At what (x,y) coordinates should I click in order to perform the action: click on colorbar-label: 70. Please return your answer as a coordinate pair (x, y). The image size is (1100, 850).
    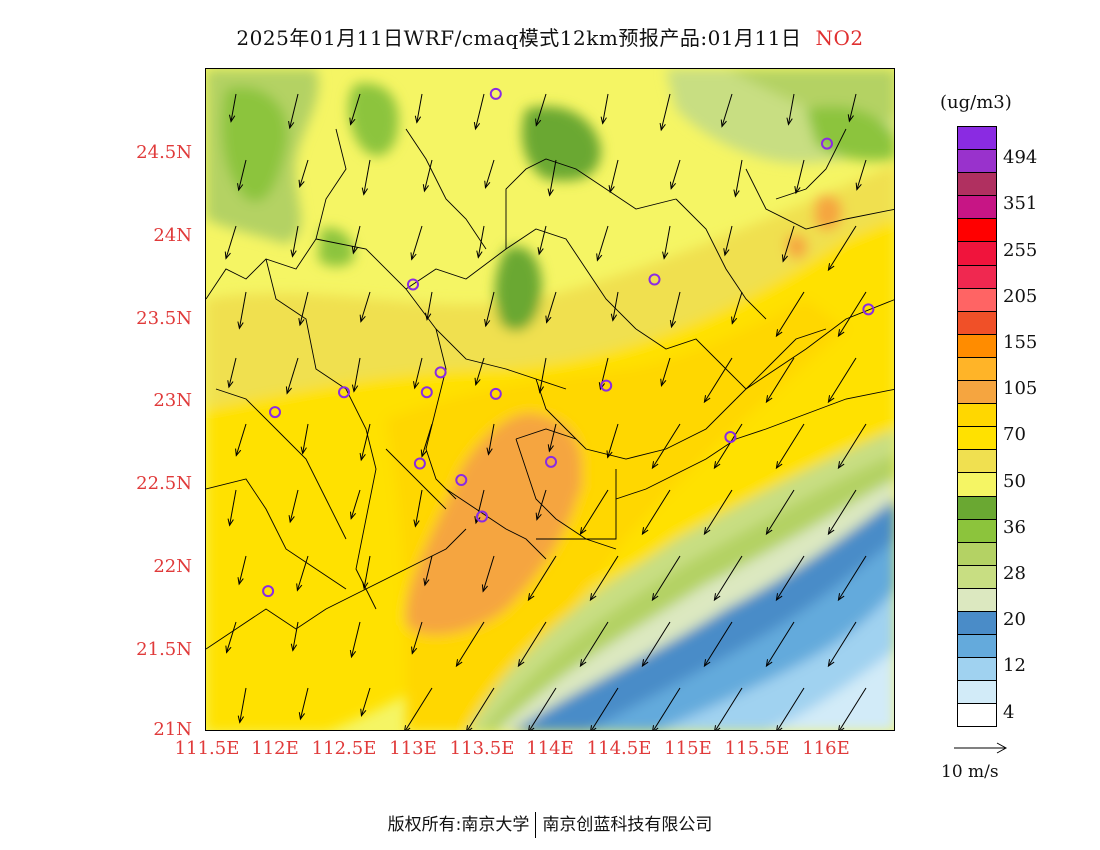
    Looking at the image, I should click on (1014, 435).